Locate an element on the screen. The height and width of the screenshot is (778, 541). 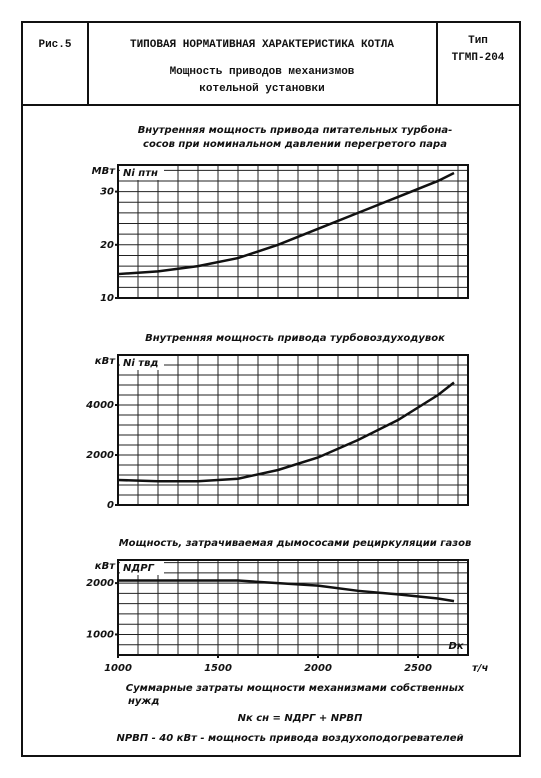
series-label: Ni твд is located at coordinates (140, 363).